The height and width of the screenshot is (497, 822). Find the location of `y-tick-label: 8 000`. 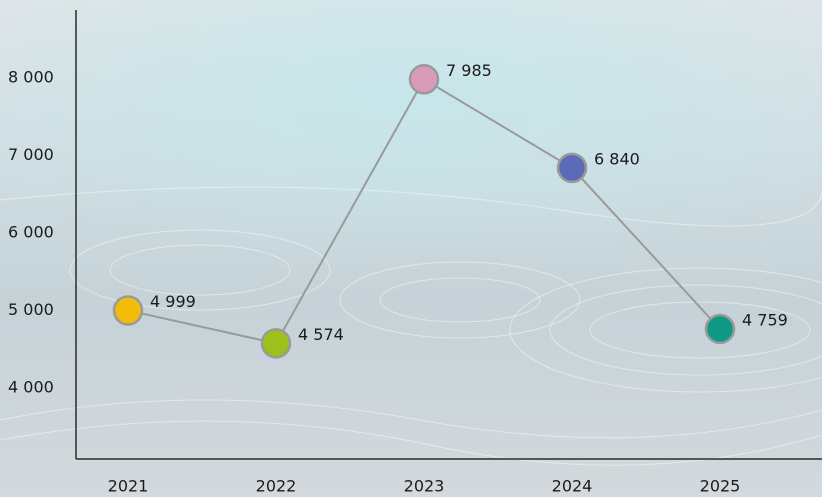

y-tick-label: 8 000 is located at coordinates (31, 77).